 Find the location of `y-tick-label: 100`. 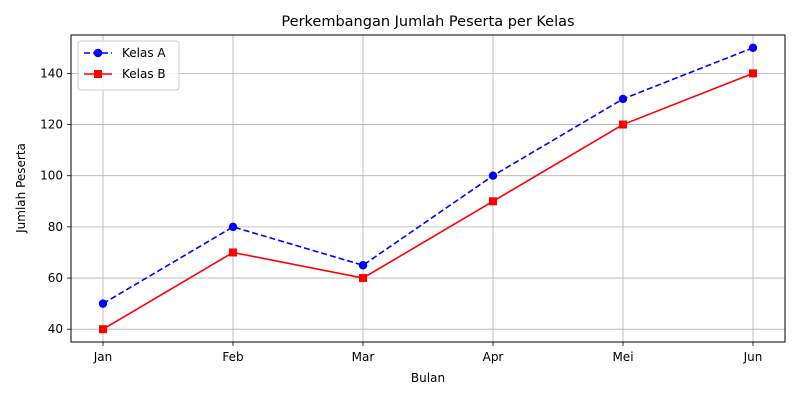

y-tick-label: 100 is located at coordinates (51, 176).